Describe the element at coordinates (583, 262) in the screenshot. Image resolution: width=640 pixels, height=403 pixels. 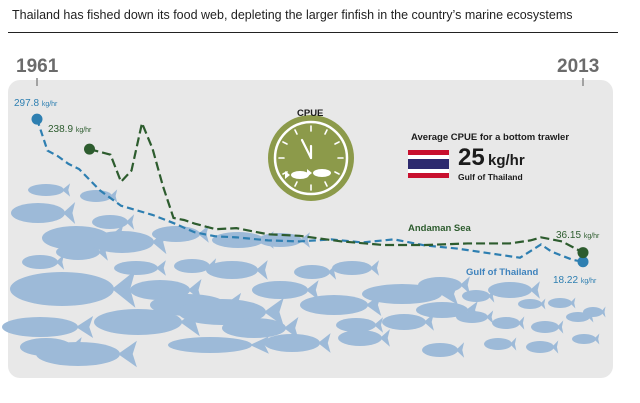
I see `gulf-end-point` at that location.